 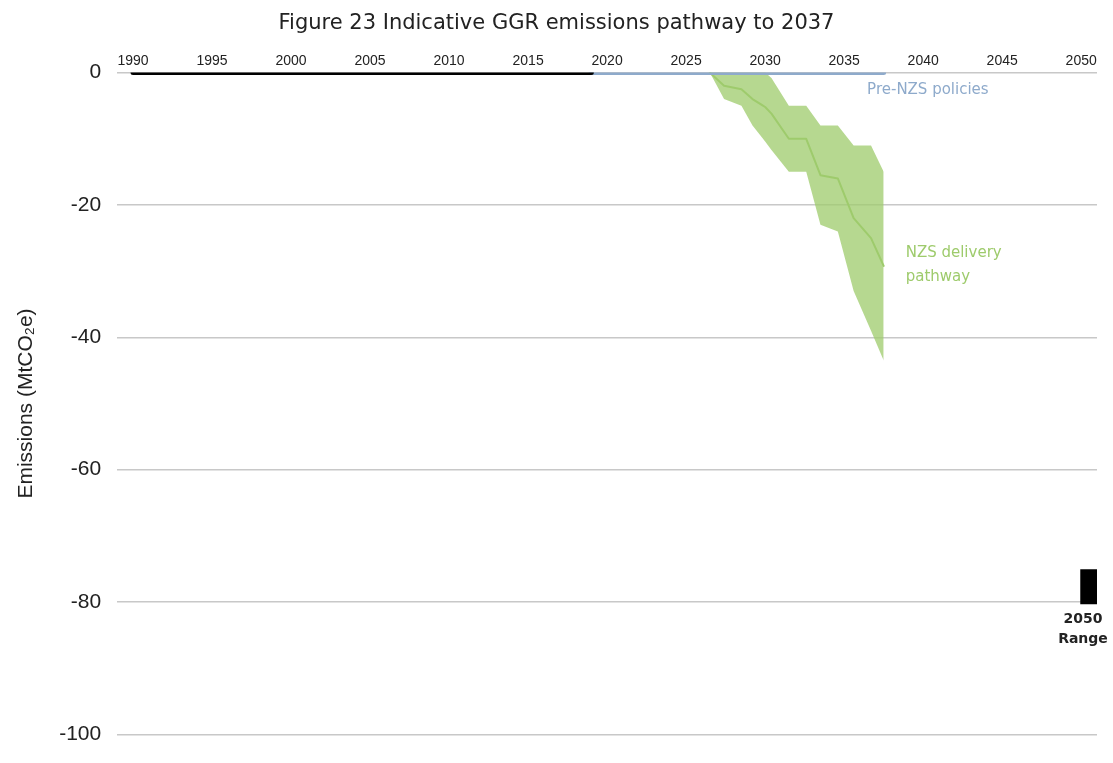 What do you see at coordinates (449, 60) in the screenshot?
I see `x-tick-label: 2010` at bounding box center [449, 60].